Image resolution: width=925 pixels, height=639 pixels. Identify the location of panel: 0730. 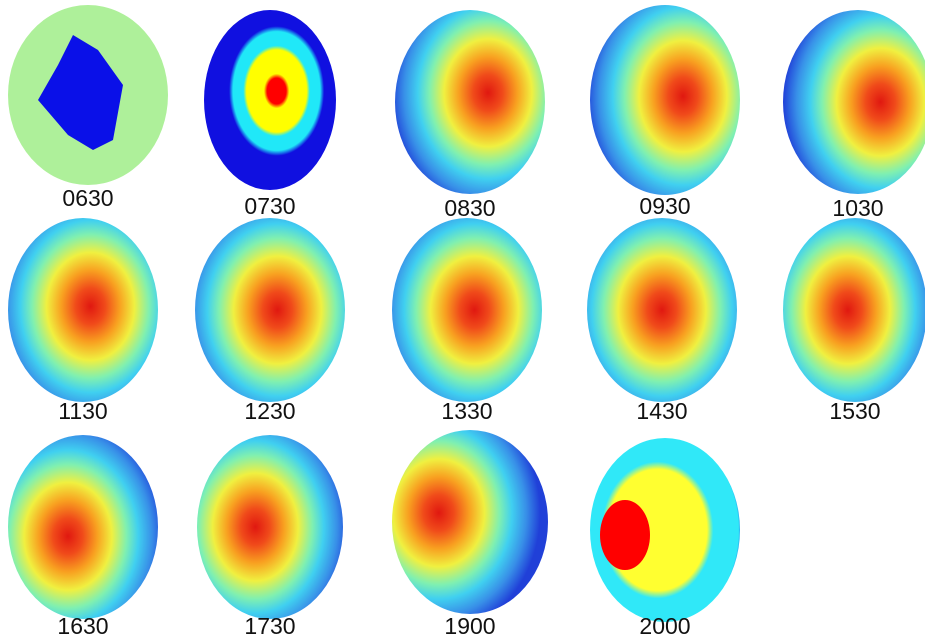
(270, 114).